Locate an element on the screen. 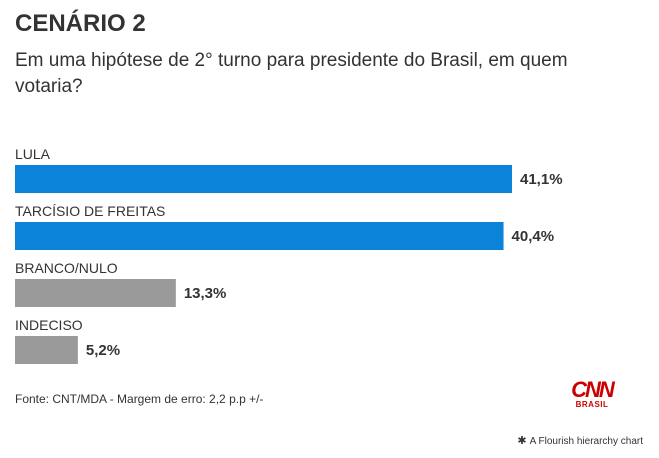 The height and width of the screenshot is (458, 659). category-label: INDECISO is located at coordinates (49, 325).